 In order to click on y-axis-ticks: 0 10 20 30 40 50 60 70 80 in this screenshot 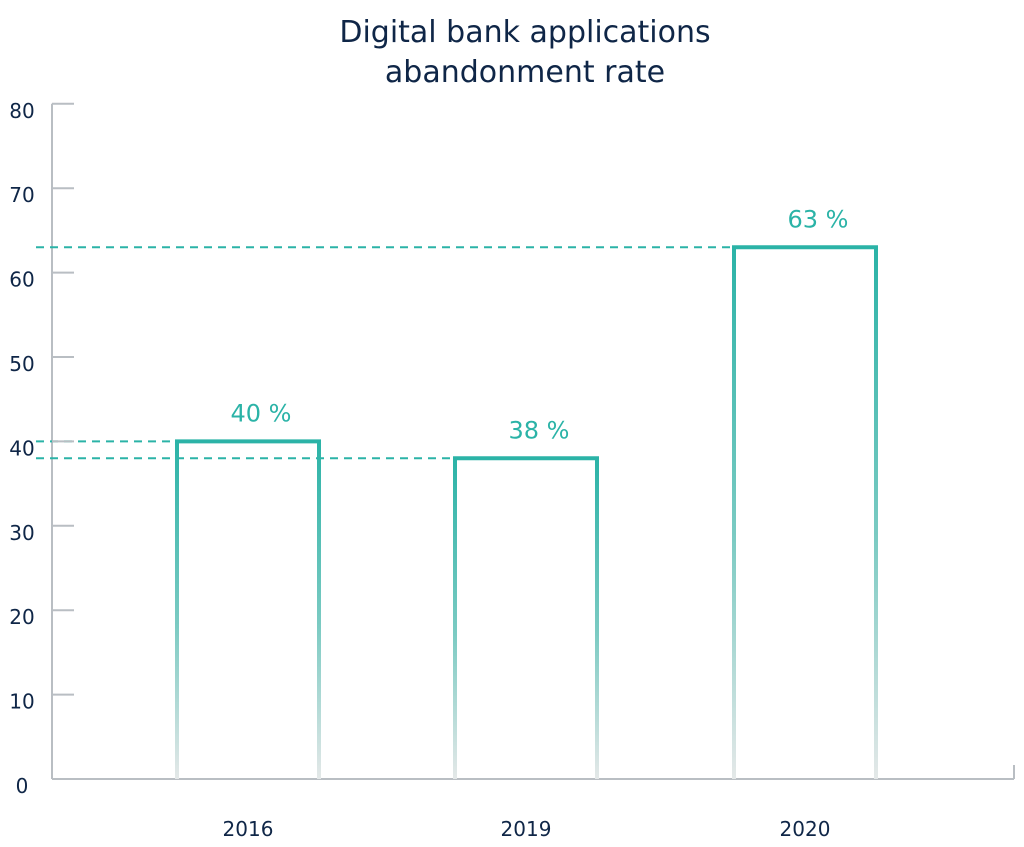, I will do `click(41, 448)`.